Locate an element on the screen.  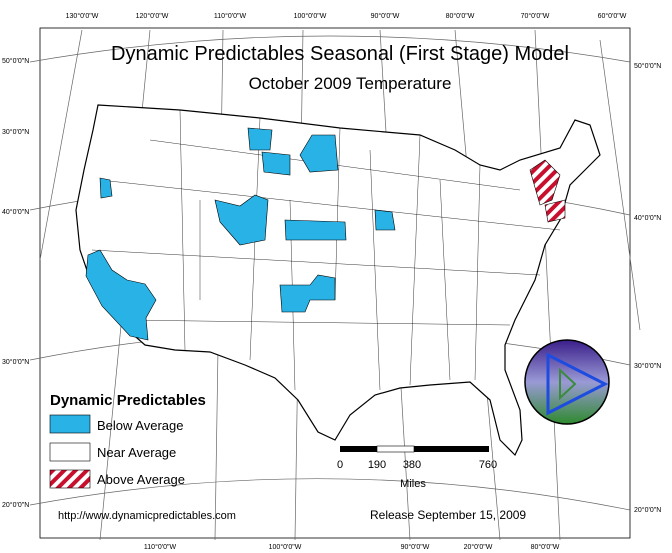
scale-bar: 0 190 380 760 Miles is located at coordinates (417, 467).